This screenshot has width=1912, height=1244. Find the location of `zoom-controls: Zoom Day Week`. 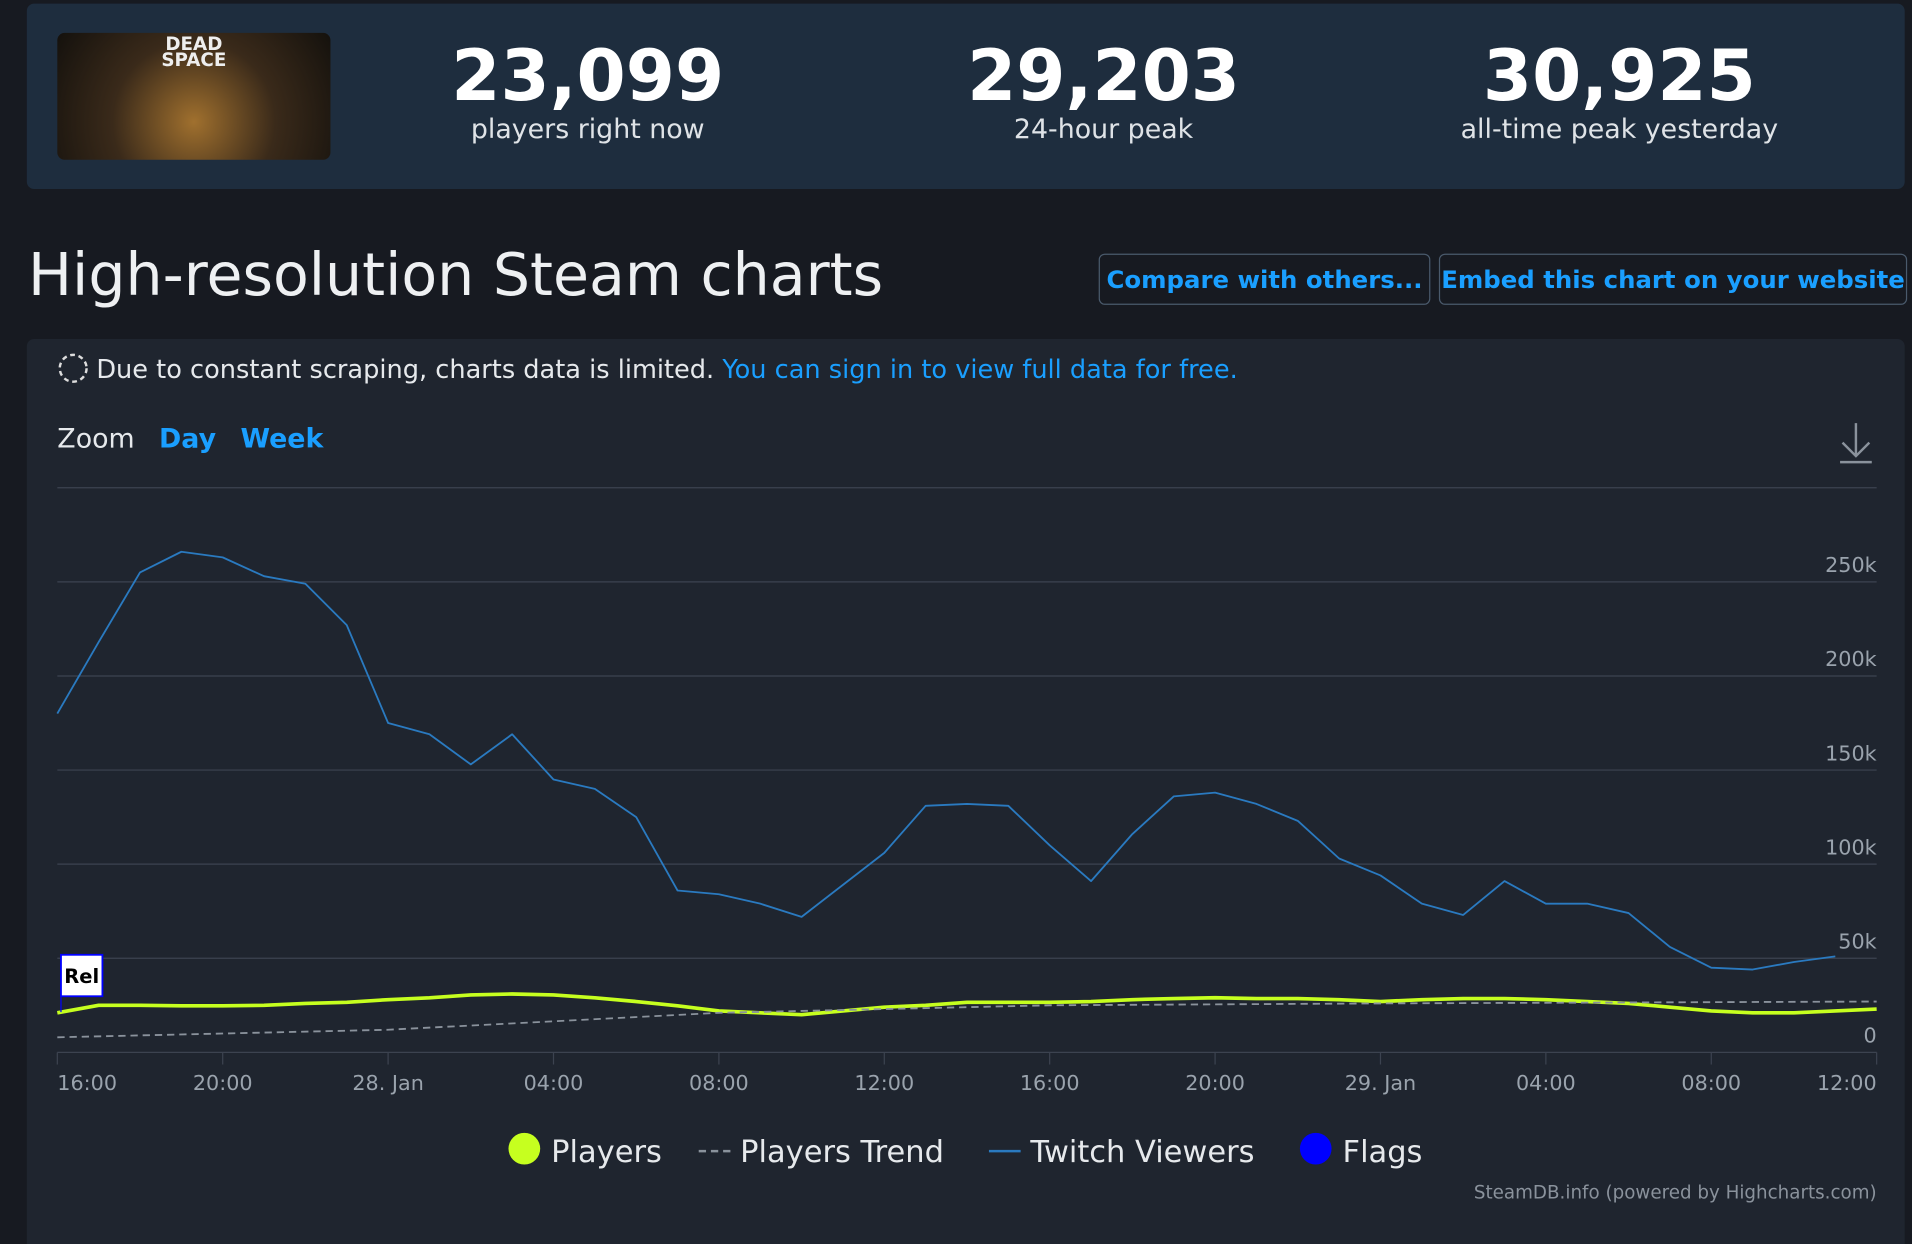

zoom-controls: Zoom Day Week is located at coordinates (190, 439).